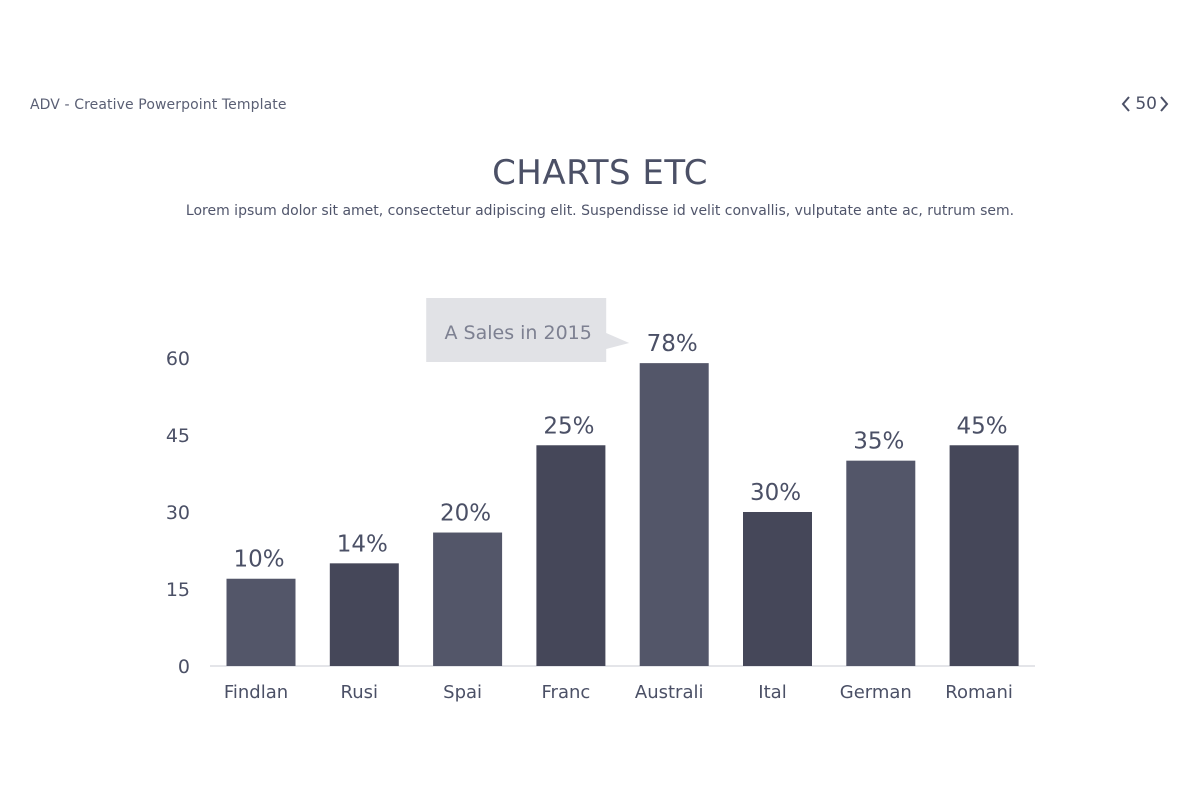 This screenshot has height=800, width=1200. I want to click on y-tick-label: 30, so click(178, 513).